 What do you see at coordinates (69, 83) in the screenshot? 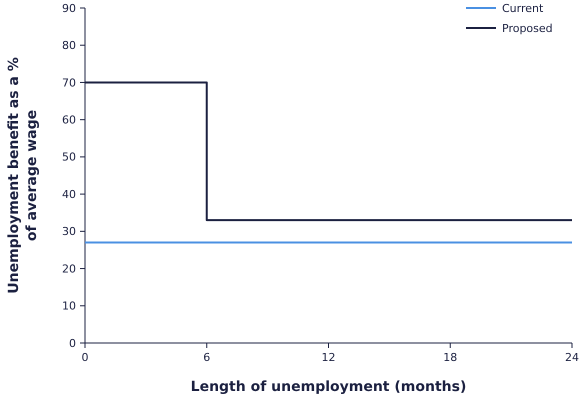
I see `y-tick-label: 70` at bounding box center [69, 83].